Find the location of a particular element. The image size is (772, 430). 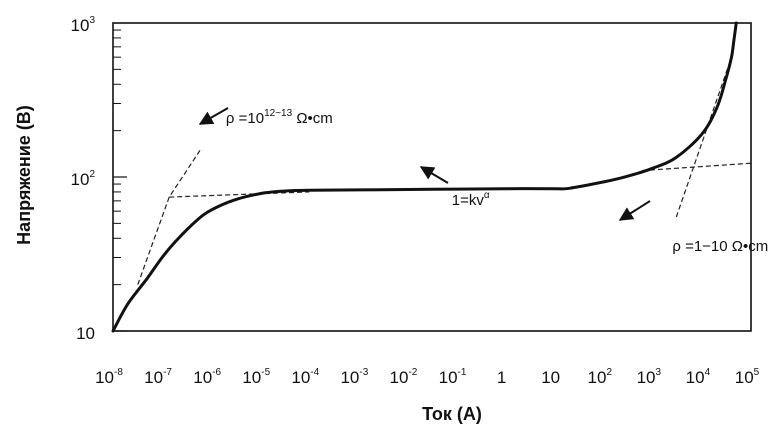

x-tick-label: 10² is located at coordinates (600, 377).